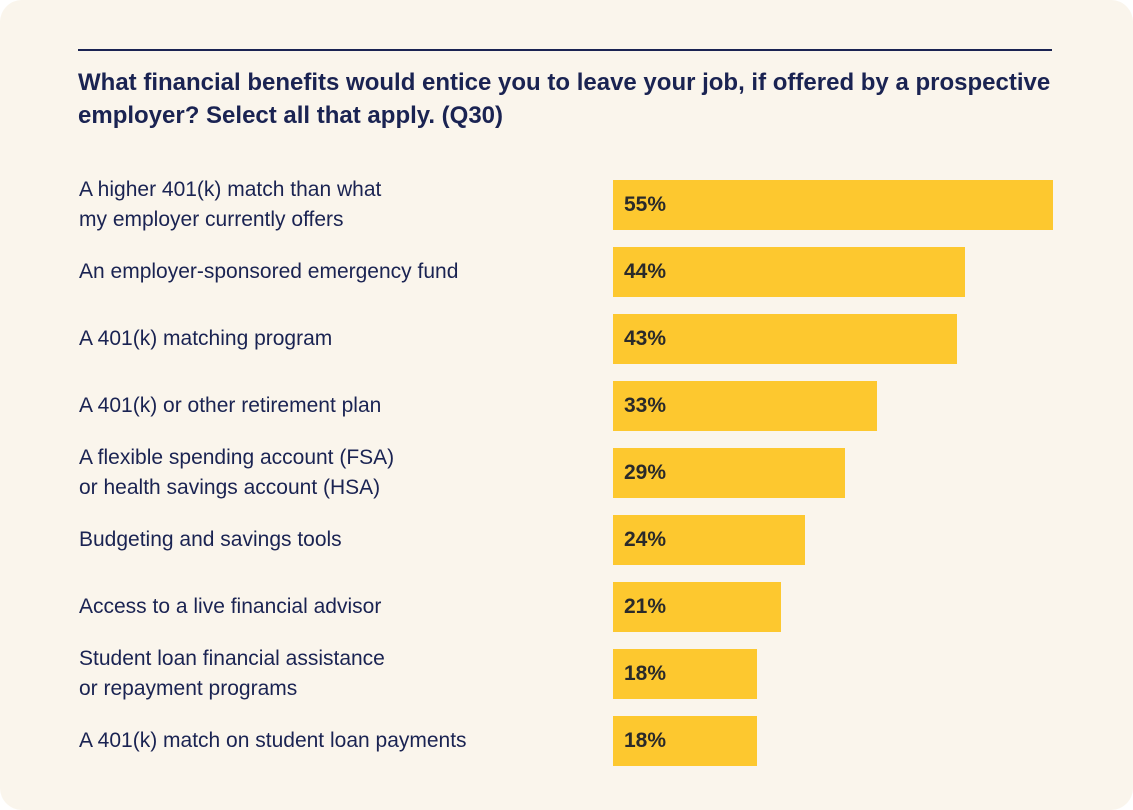 This screenshot has height=810, width=1133. What do you see at coordinates (645, 539) in the screenshot?
I see `data-label: 24%` at bounding box center [645, 539].